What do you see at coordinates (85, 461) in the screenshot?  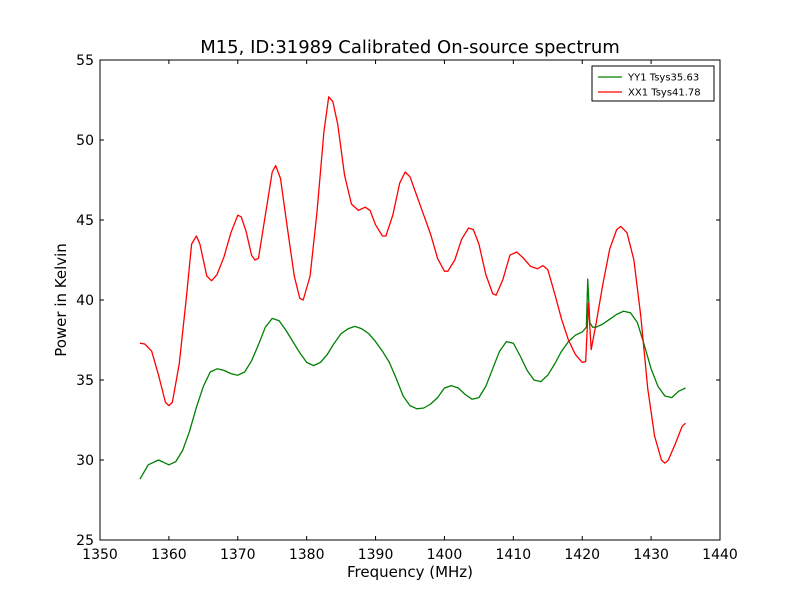 I see `y-tick-label: 30` at bounding box center [85, 461].